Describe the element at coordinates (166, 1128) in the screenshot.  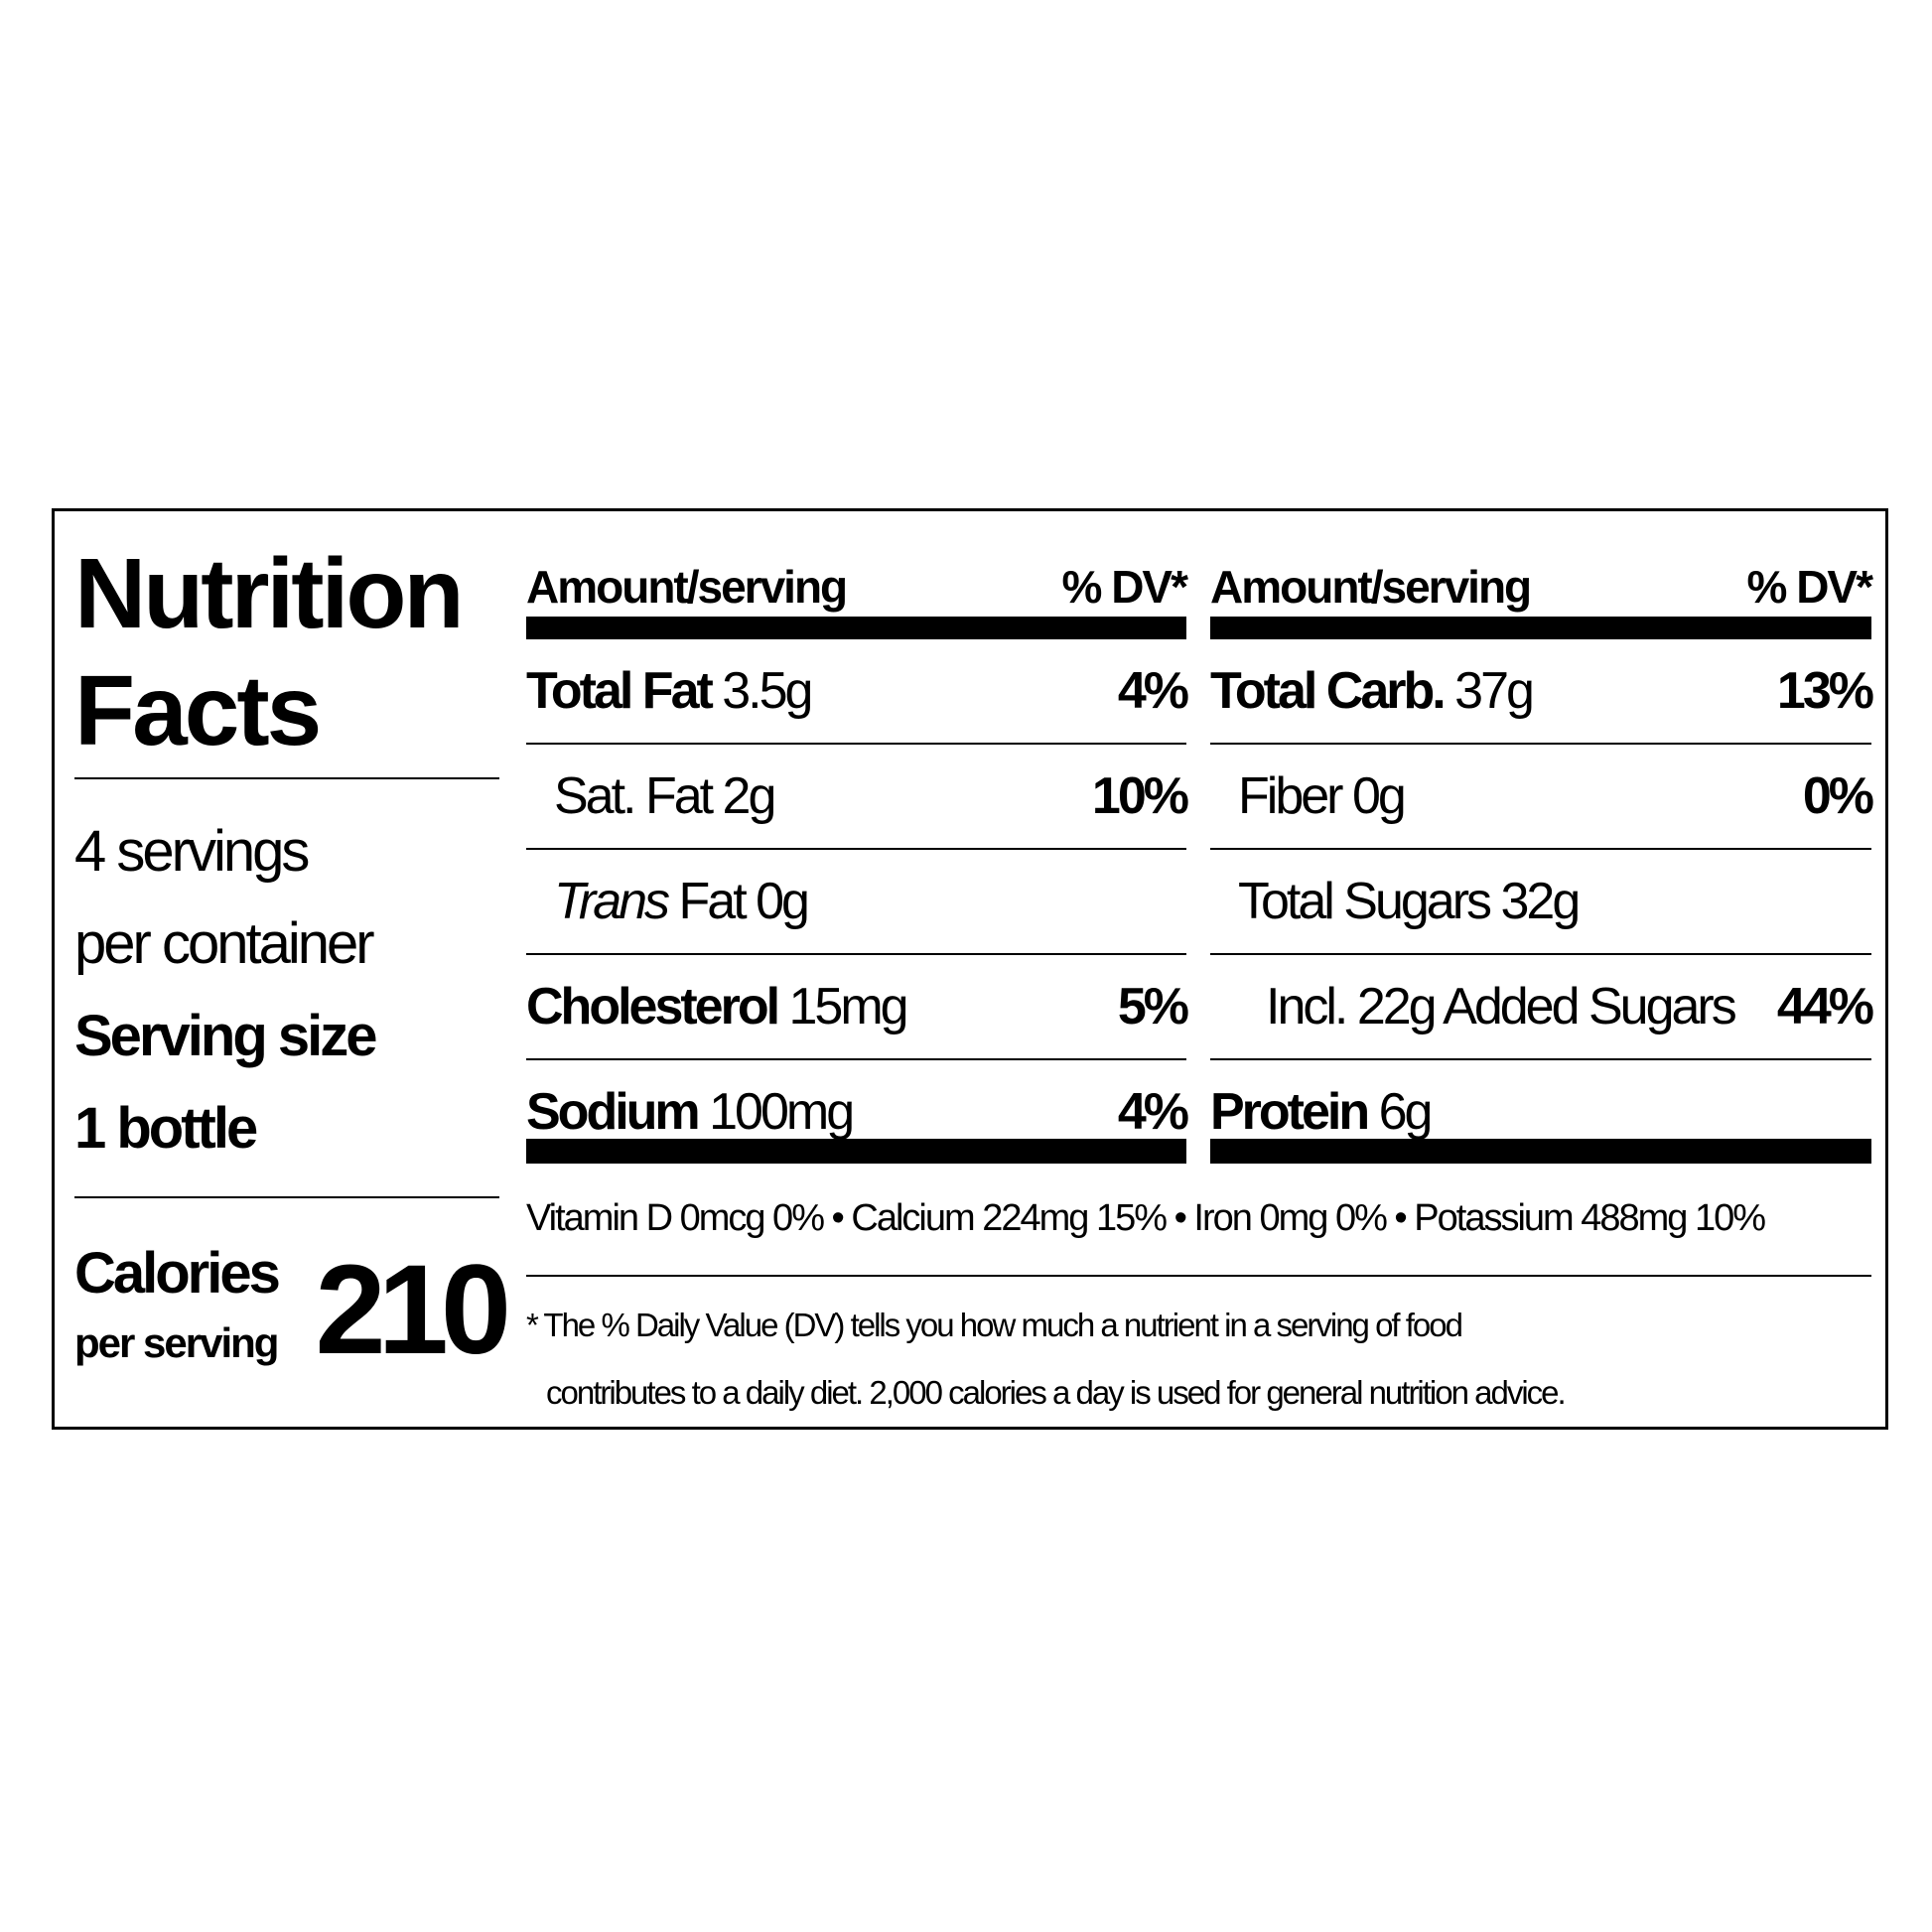
I see `serving-size-value: 1 bottle` at that location.